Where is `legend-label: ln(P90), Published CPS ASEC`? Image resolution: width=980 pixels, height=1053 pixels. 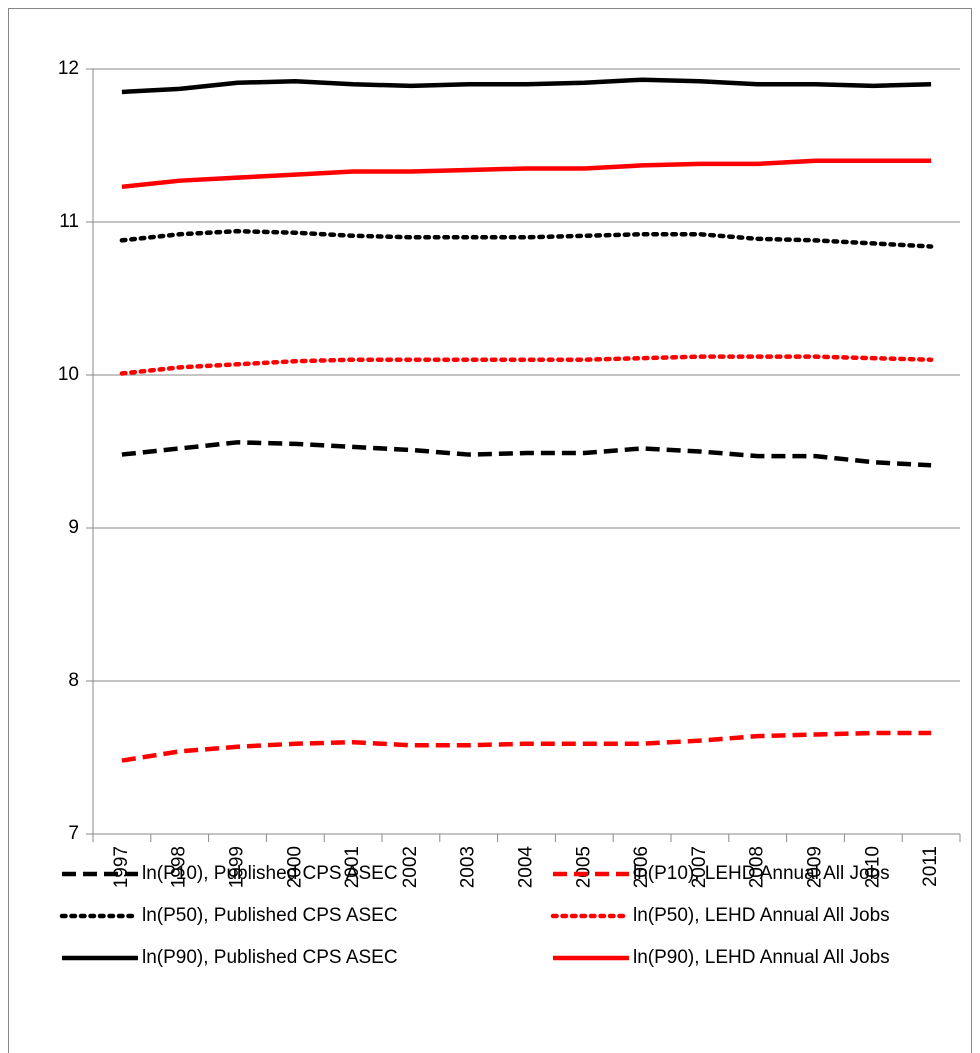 legend-label: ln(P90), Published CPS ASEC is located at coordinates (270, 957).